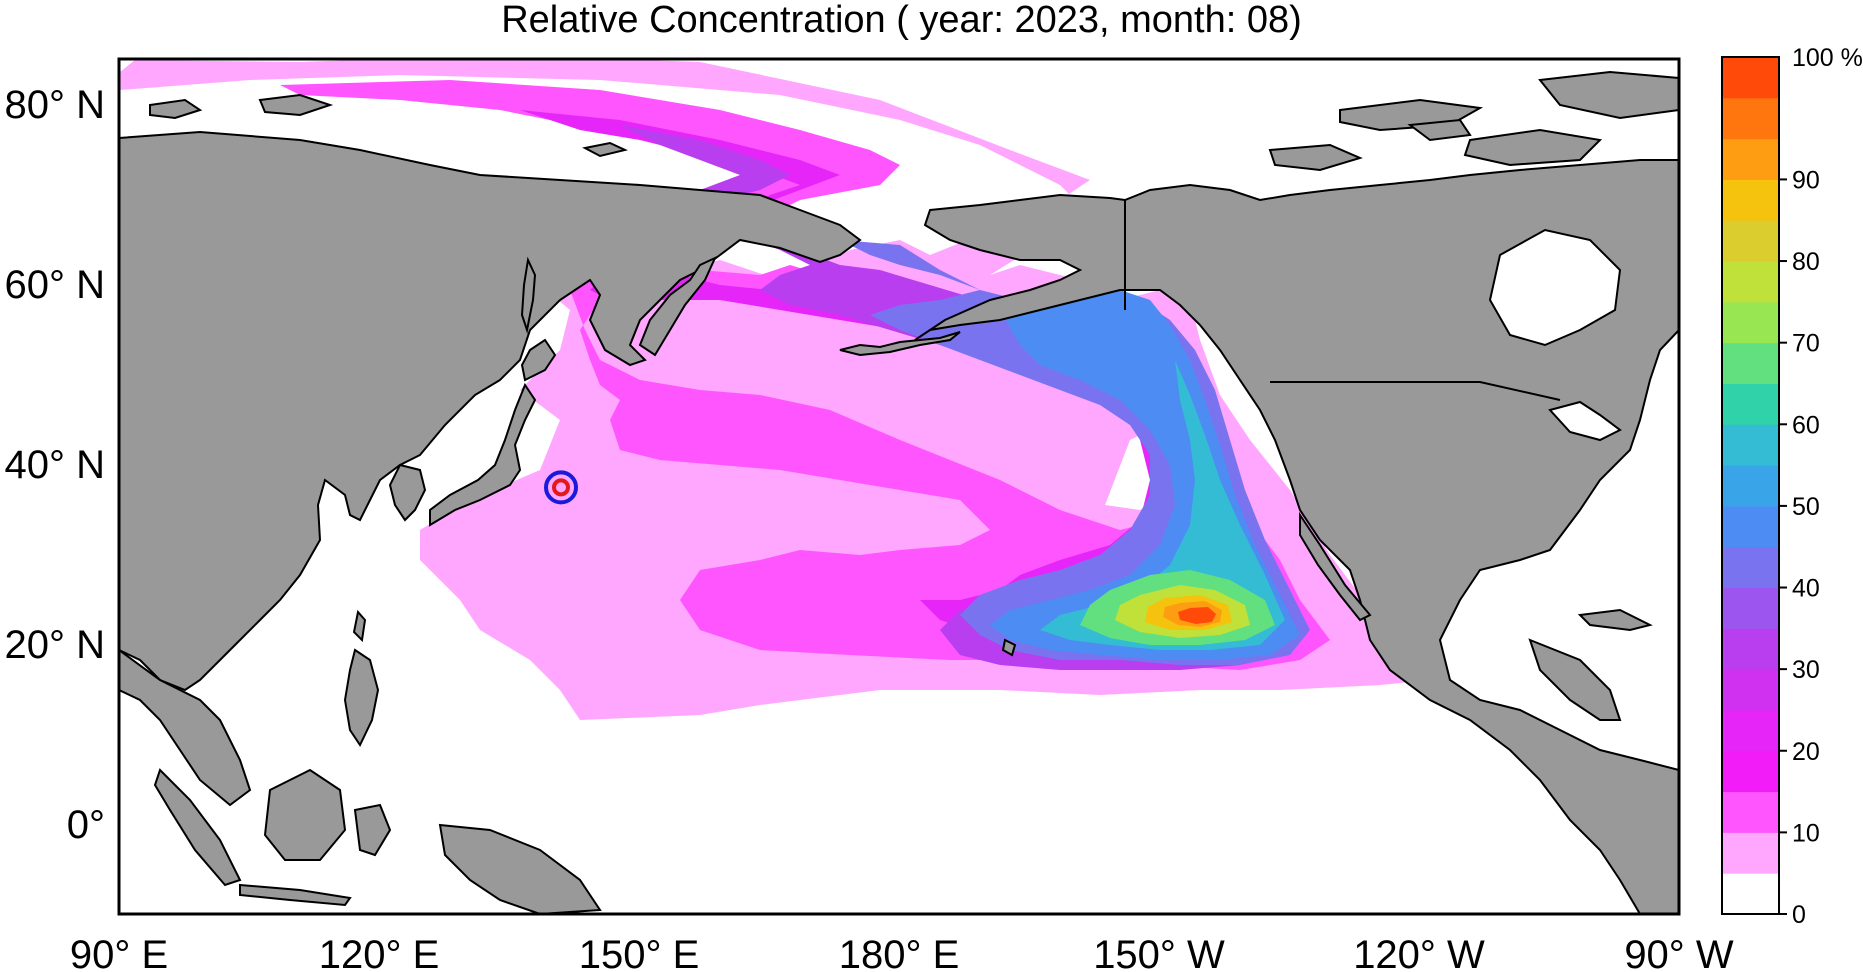 The height and width of the screenshot is (972, 1863). I want to click on korea-landmass, so click(407, 492).